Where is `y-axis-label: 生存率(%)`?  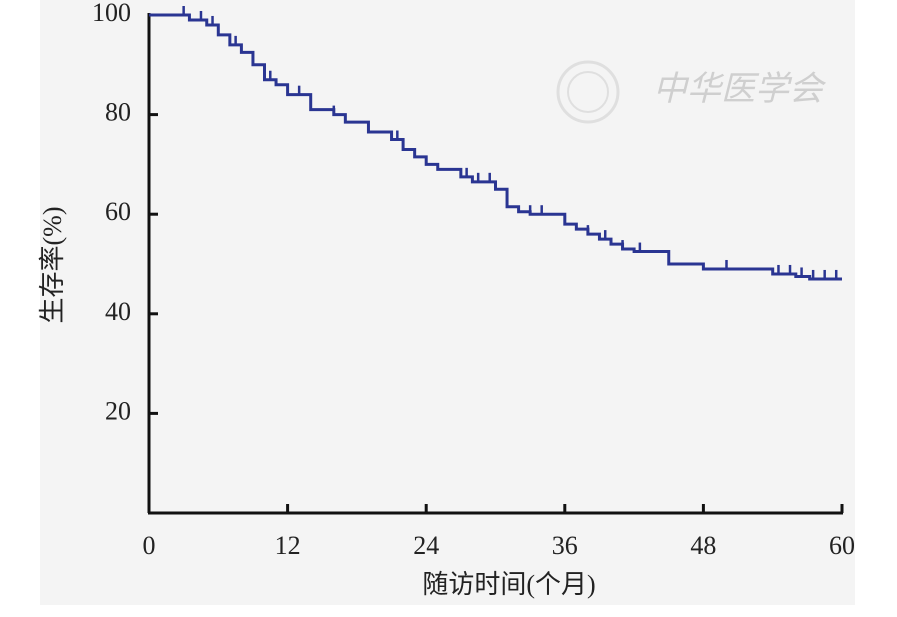
y-axis-label: 生存率(%) is located at coordinates (52, 265).